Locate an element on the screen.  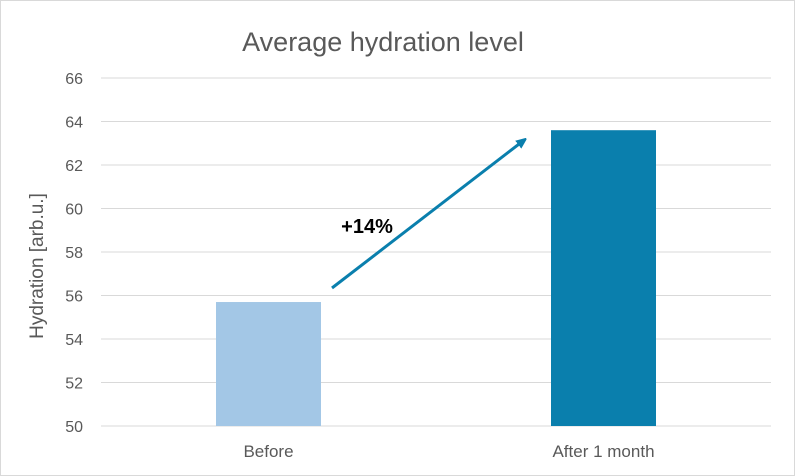
y-tick-label: 50 is located at coordinates (74, 427).